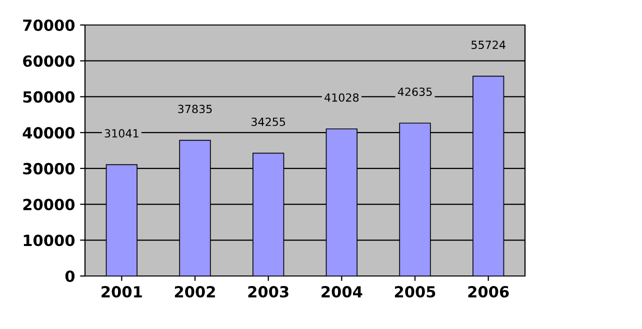 This screenshot has height=329, width=642. Describe the element at coordinates (415, 92) in the screenshot. I see `data-label: 42635` at that location.